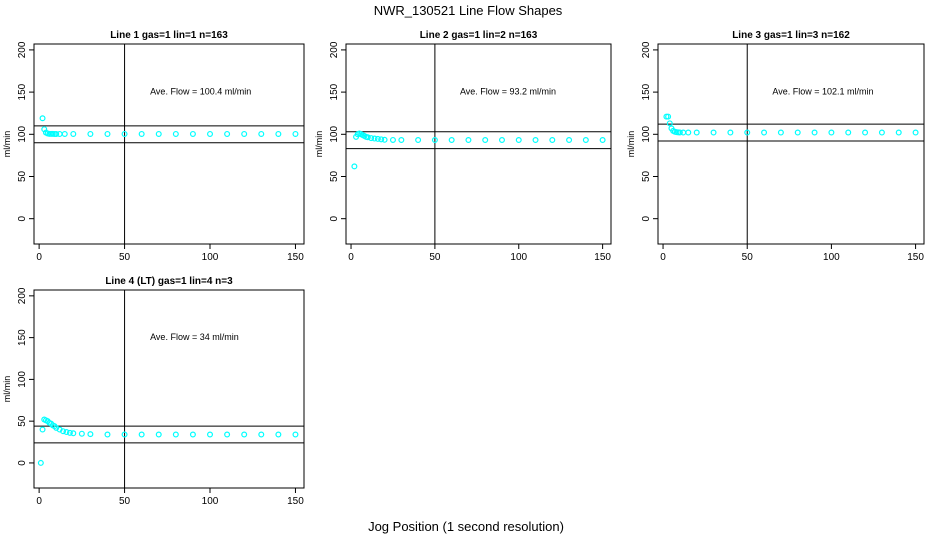 Image resolution: width=936 pixels, height=540 pixels. Describe the element at coordinates (822, 92) in the screenshot. I see `average-flow-annotation: Ave. Flow = 102.1 ml/min` at that location.